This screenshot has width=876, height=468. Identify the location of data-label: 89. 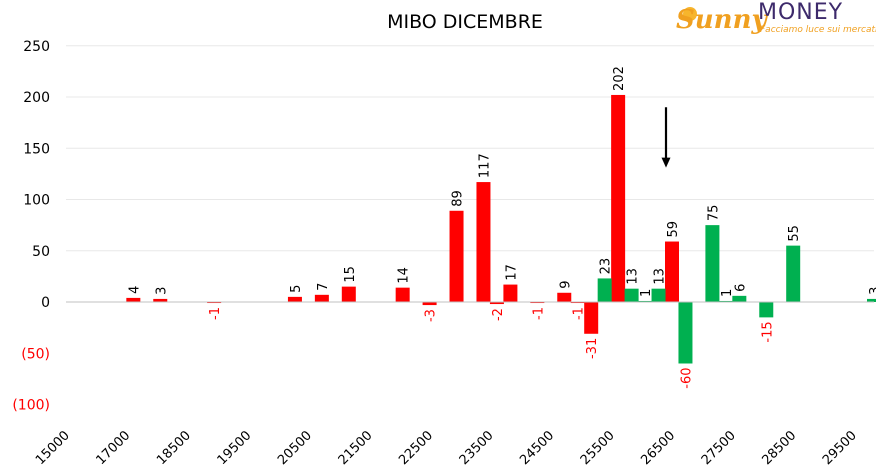
(458, 198).